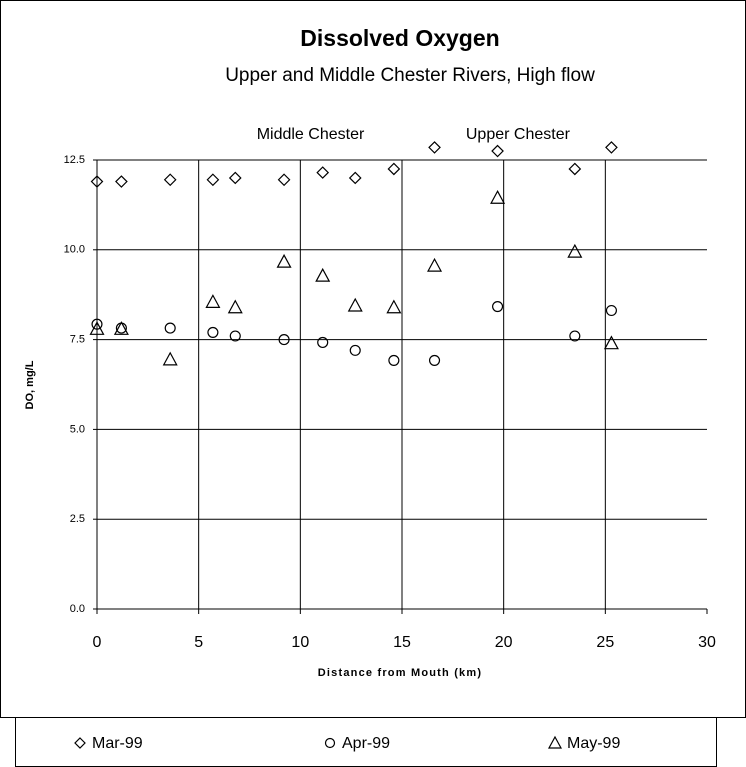 The width and height of the screenshot is (746, 767). What do you see at coordinates (399, 38) in the screenshot?
I see `chart-title: Dissolved Oxygen` at bounding box center [399, 38].